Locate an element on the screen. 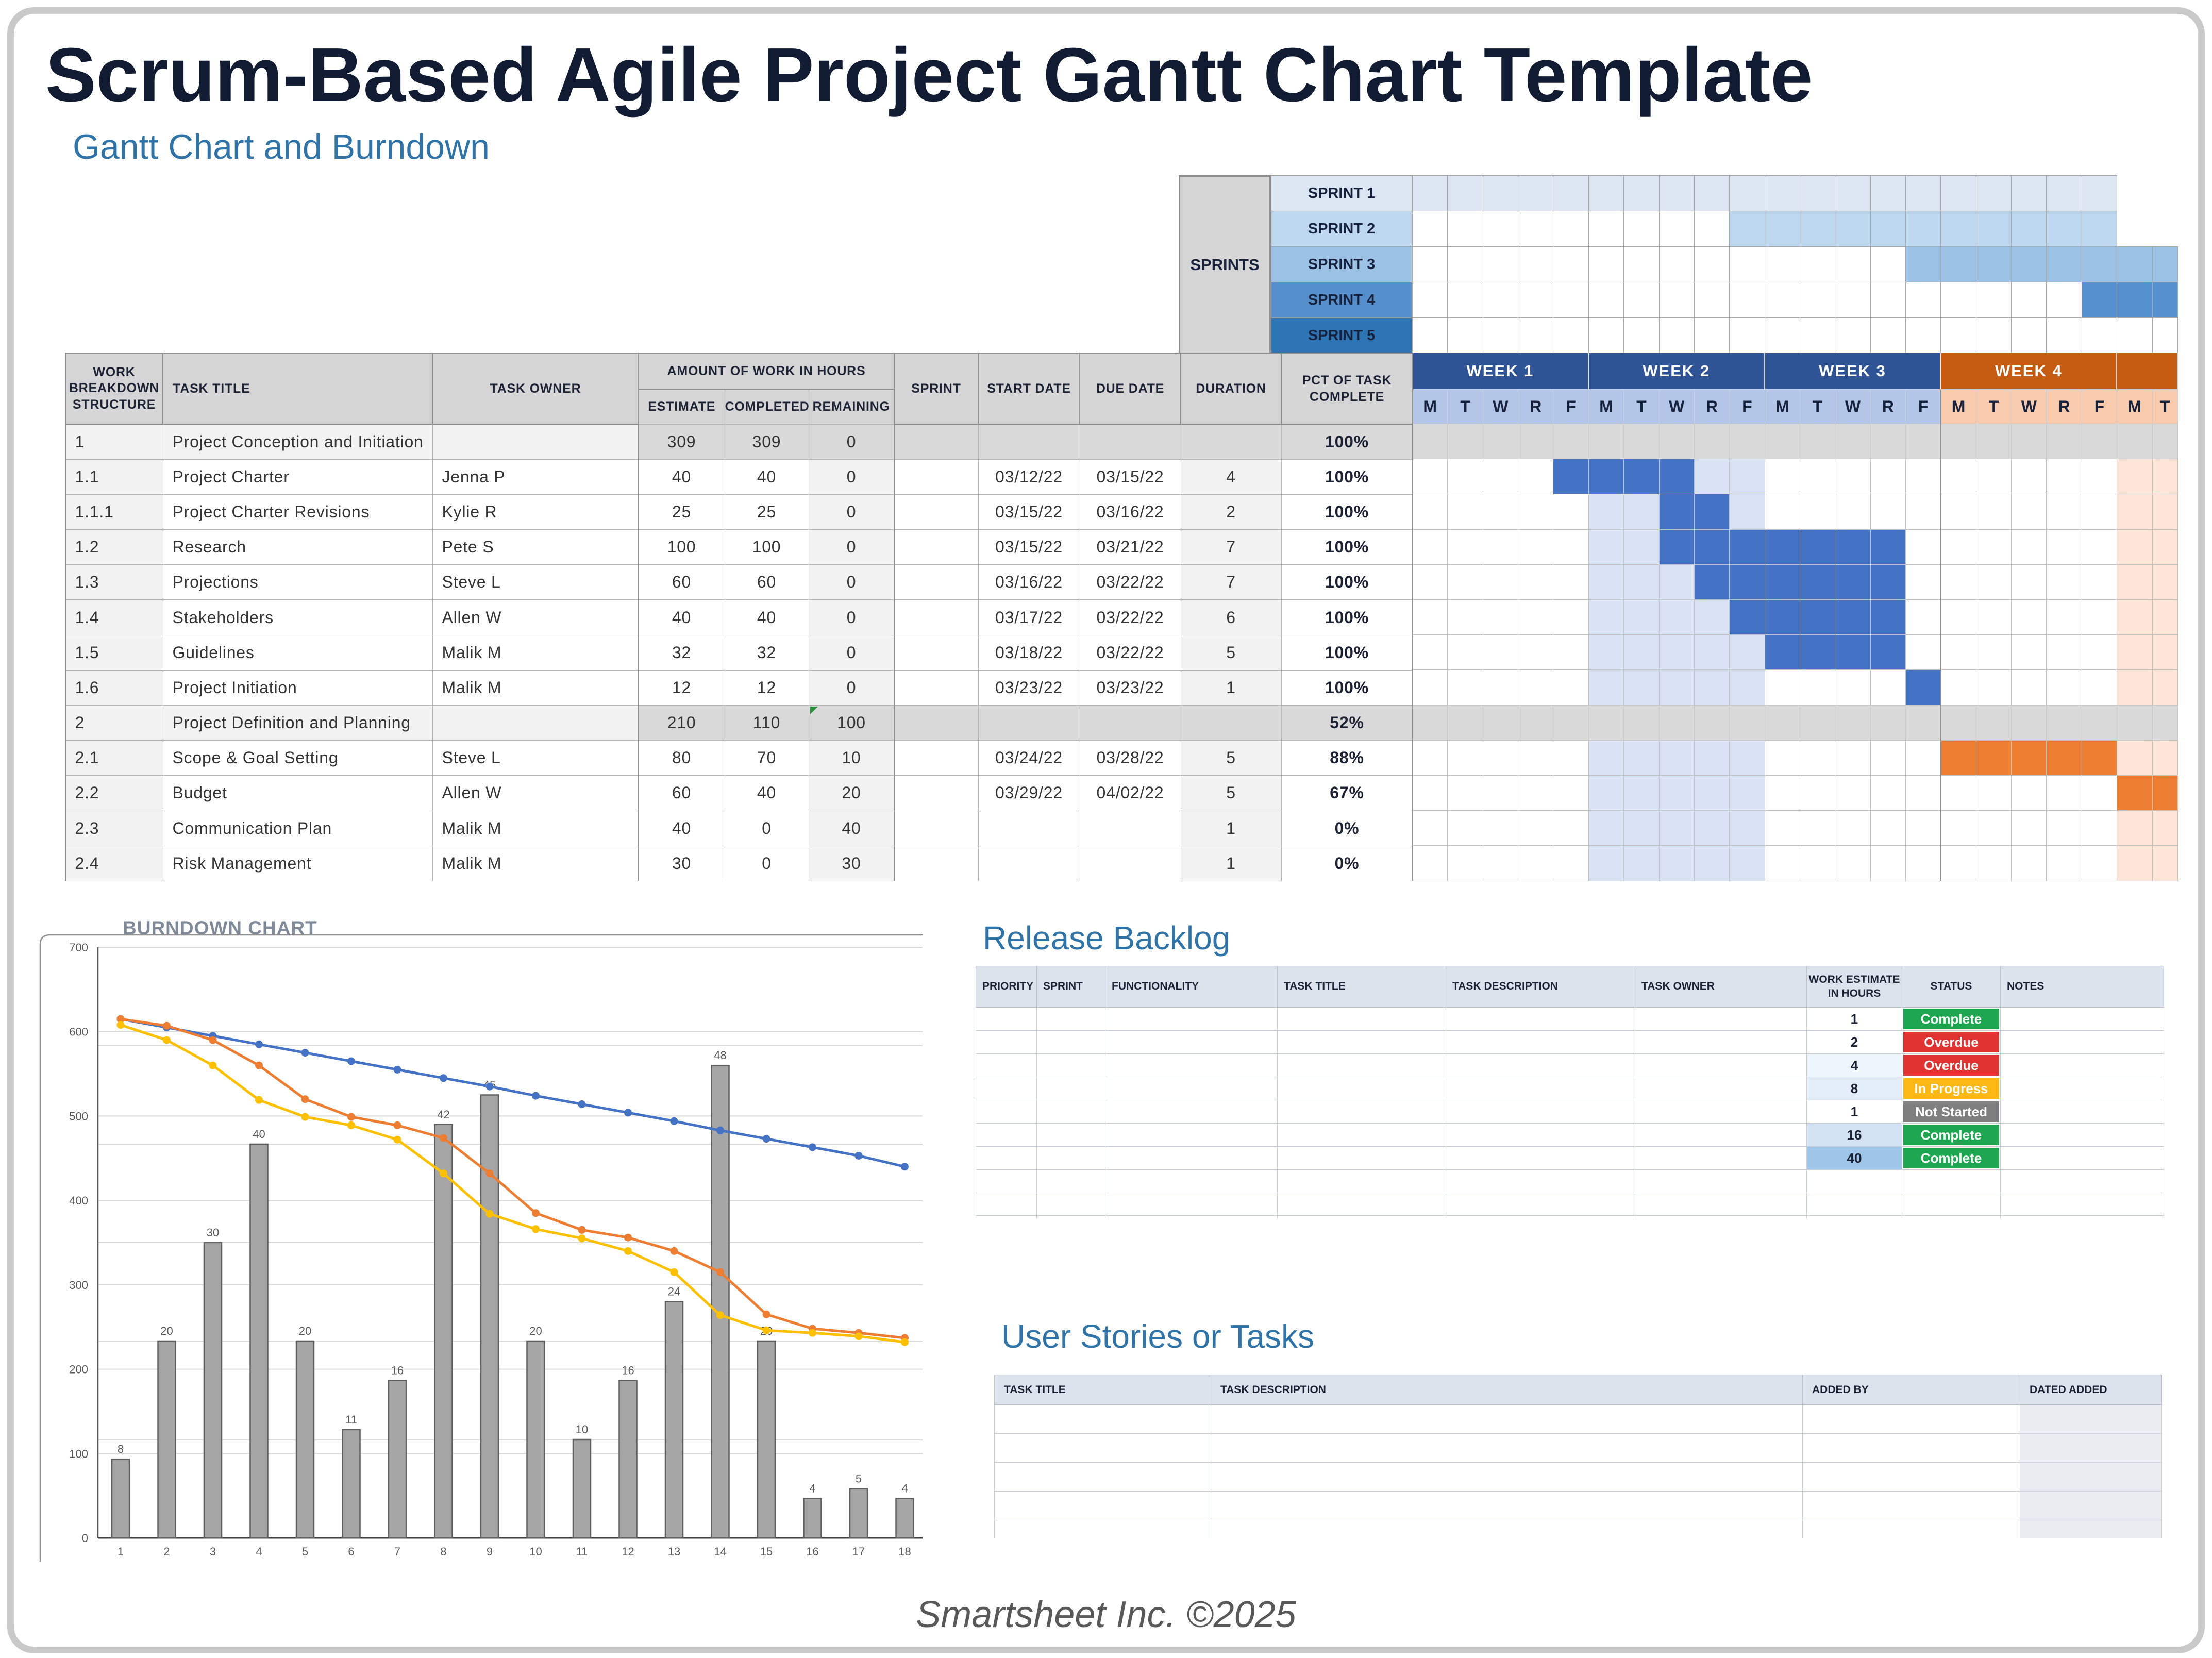  svg-text: 1 is located at coordinates (121, 1551).